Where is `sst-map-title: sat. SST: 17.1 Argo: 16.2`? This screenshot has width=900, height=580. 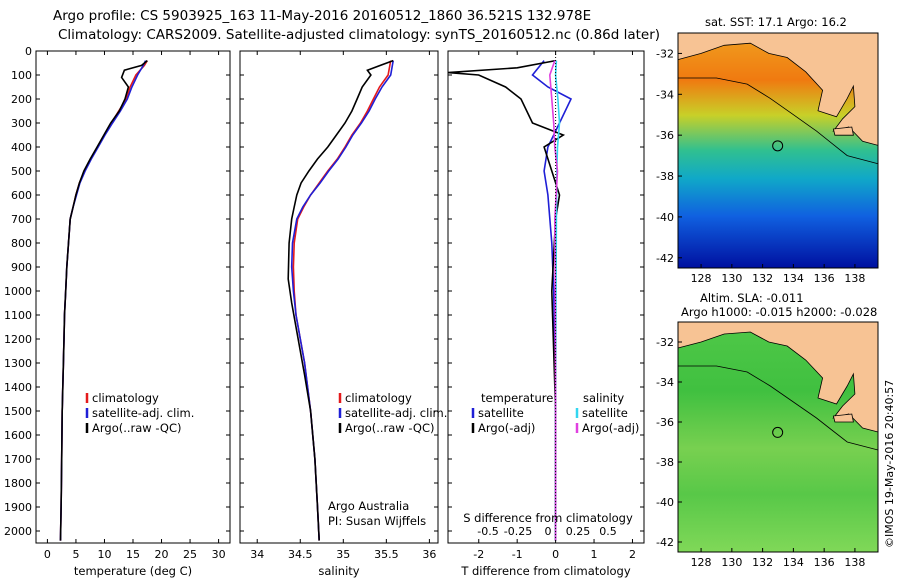
sst-map-title: sat. SST: 17.1 Argo: 16.2 is located at coordinates (776, 22).